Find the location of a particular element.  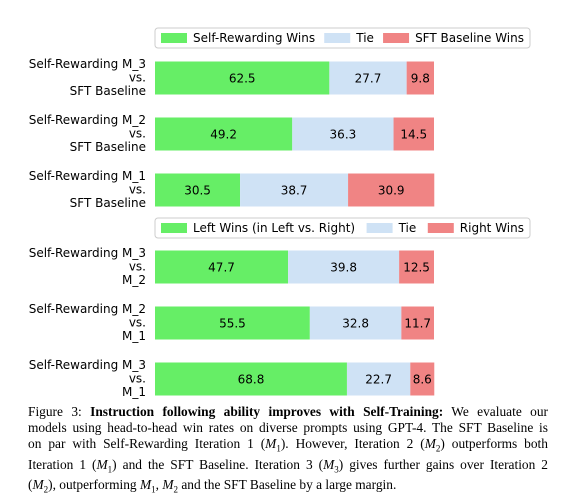

caption-text: on par with Self-Rewarding Iteration 1 ( is located at coordinates (147, 443).